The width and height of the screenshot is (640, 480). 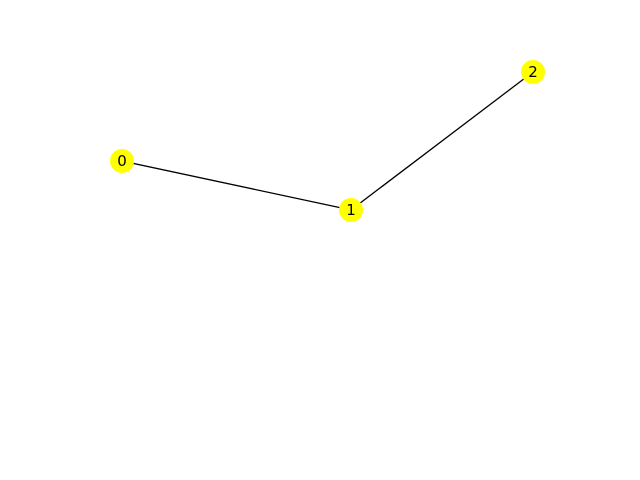 I want to click on node-0: 0, so click(x=122, y=161).